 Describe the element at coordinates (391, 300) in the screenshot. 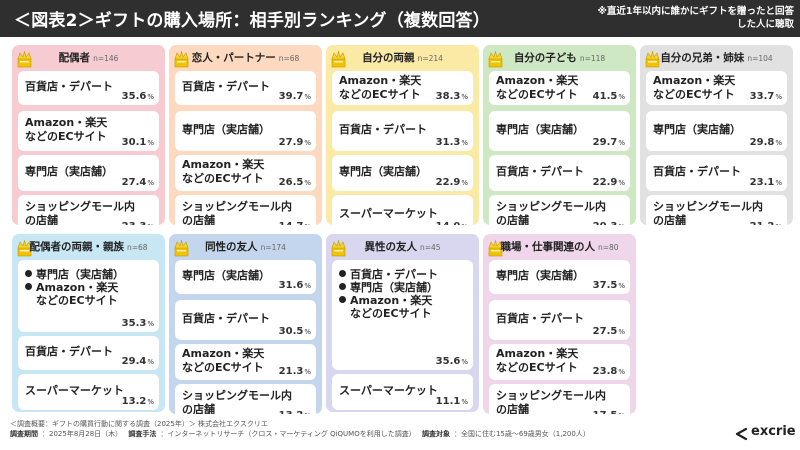

I see `item-label-text: Amazon・楽天` at that location.